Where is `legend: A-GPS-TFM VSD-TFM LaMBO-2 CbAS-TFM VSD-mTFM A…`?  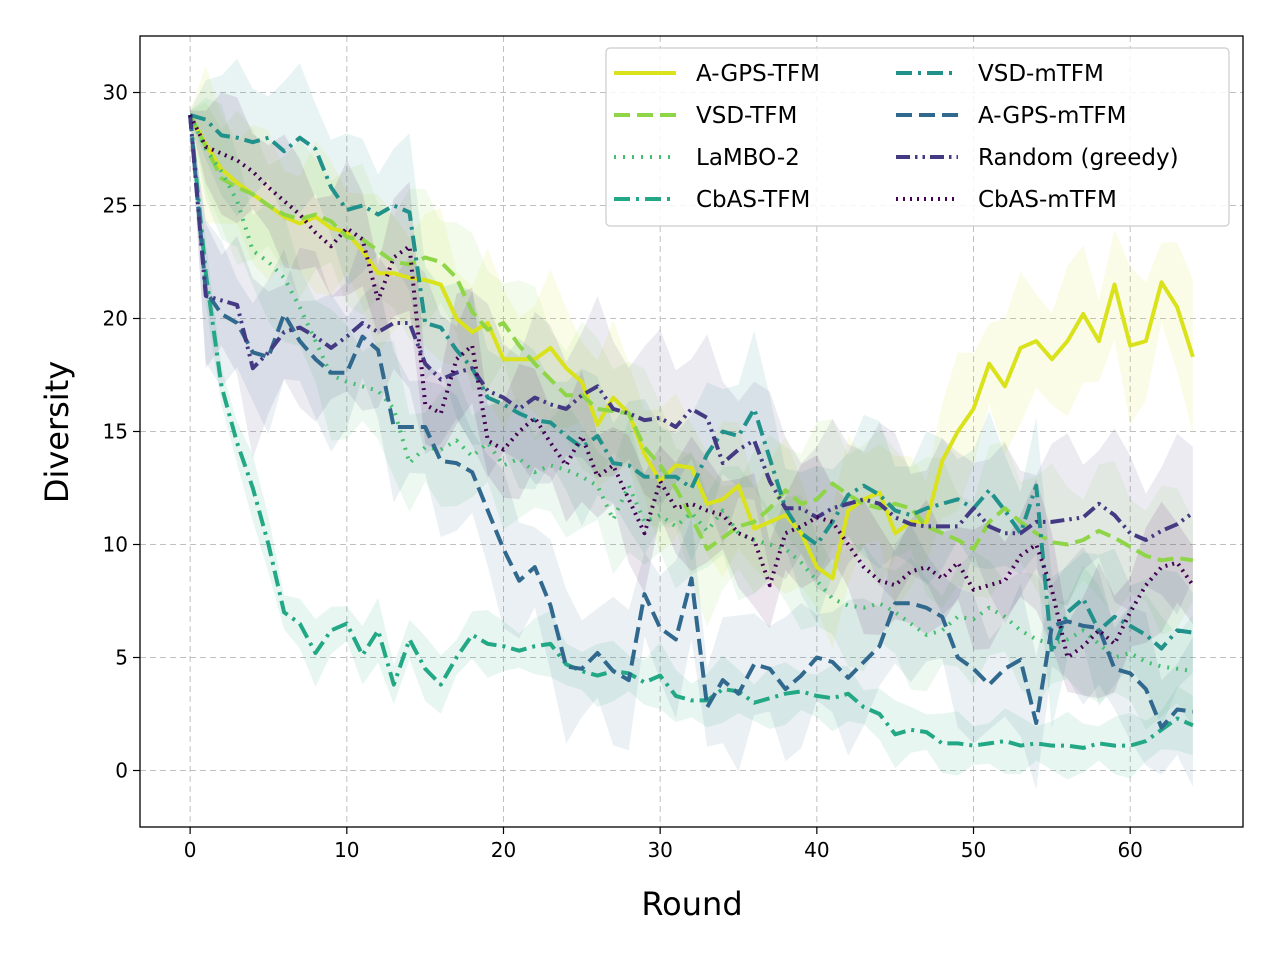 legend: A-GPS-TFM VSD-TFM LaMBO-2 CbAS-TFM VSD-mTFM A… is located at coordinates (917, 137).